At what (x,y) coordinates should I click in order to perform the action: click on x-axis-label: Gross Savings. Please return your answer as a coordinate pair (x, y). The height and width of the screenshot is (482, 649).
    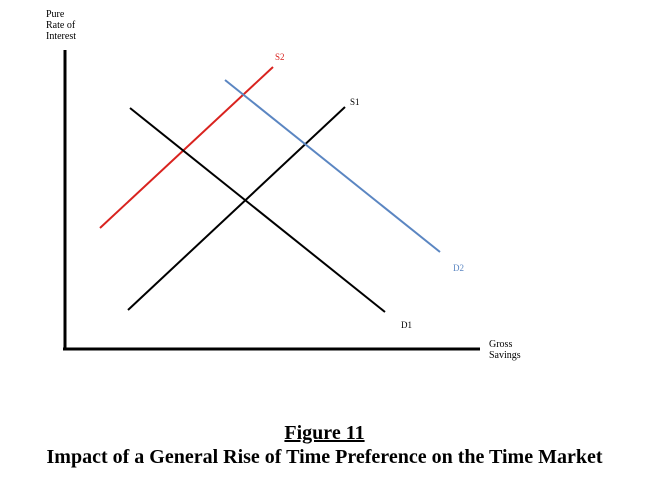
    Looking at the image, I should click on (505, 350).